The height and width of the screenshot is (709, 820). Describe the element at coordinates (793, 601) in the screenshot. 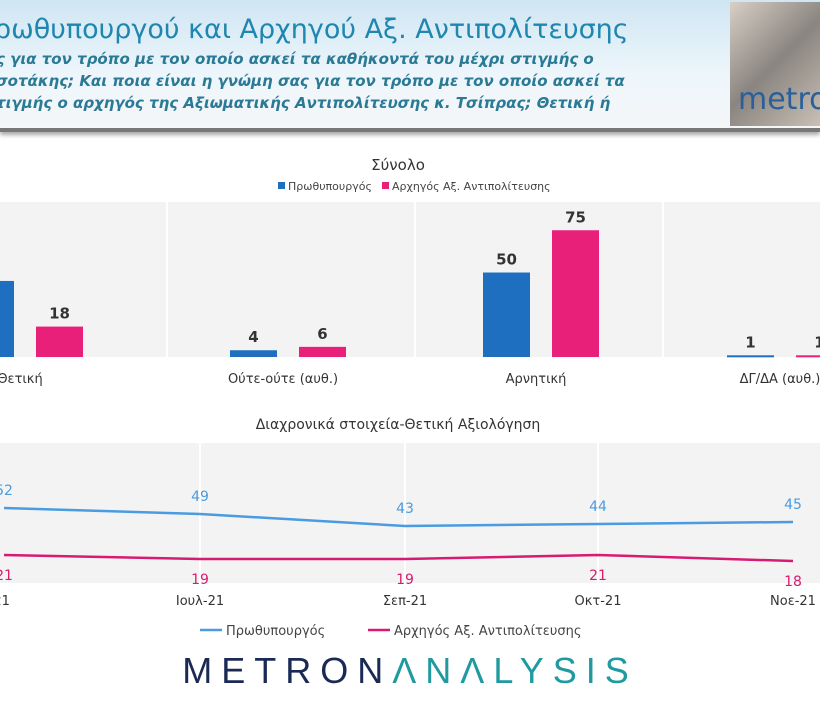

I see `category-label: Νοε-21` at that location.